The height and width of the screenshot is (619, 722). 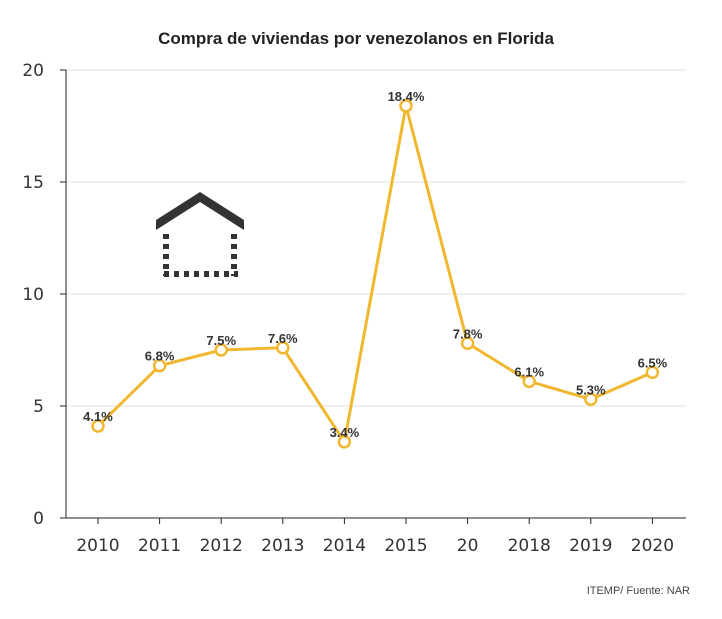 I want to click on x-tick-label: 20, so click(x=468, y=546).